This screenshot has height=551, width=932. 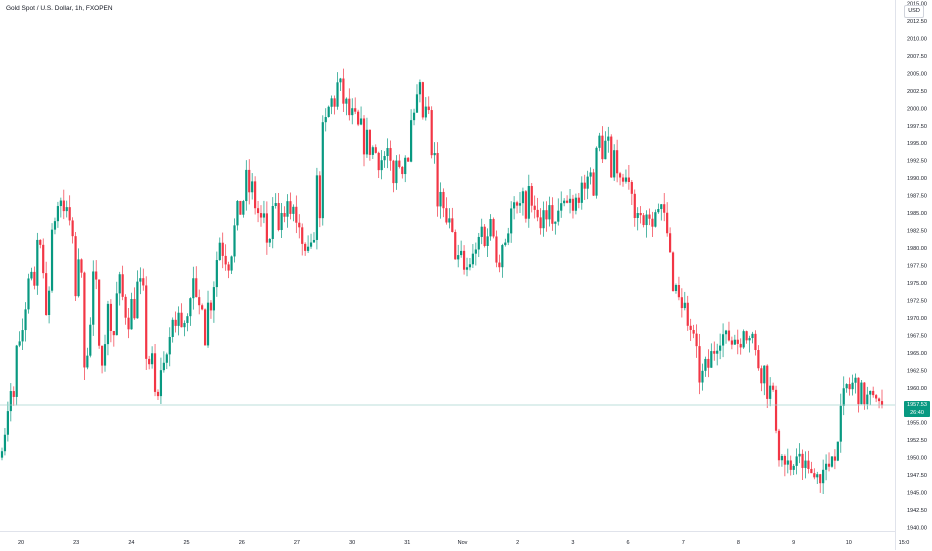 I want to click on price-axis, so click(x=913, y=275).